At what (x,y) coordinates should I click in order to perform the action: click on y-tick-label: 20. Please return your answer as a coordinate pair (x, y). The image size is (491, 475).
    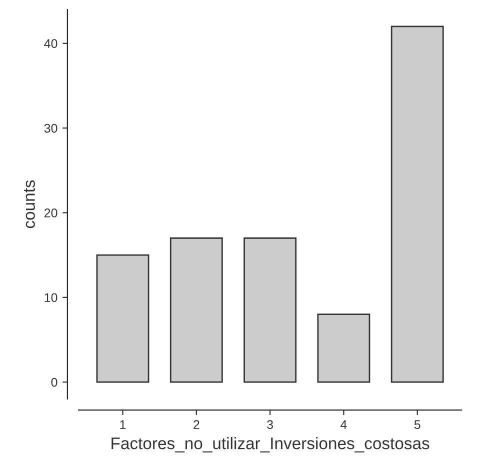
    Looking at the image, I should click on (51, 213).